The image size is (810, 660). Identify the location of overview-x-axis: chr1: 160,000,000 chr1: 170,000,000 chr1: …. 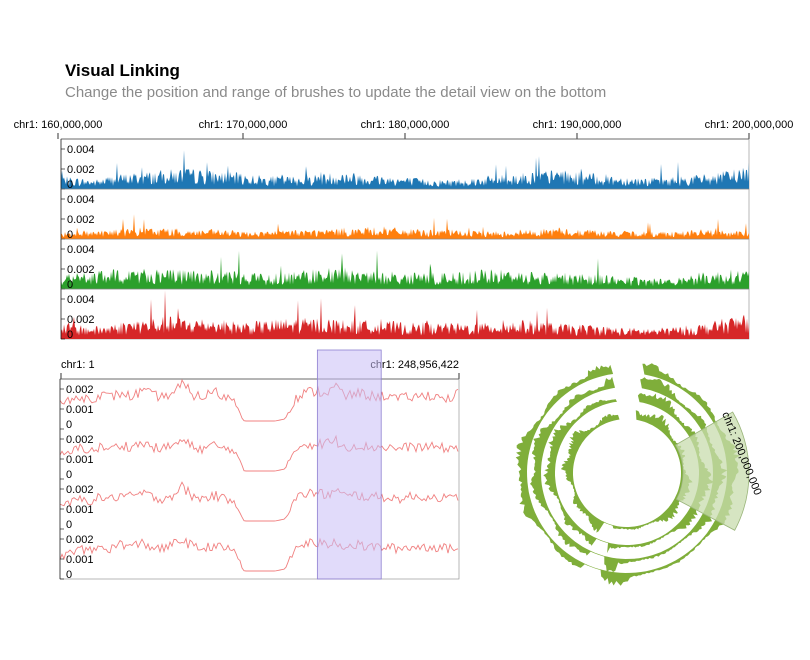
(404, 129).